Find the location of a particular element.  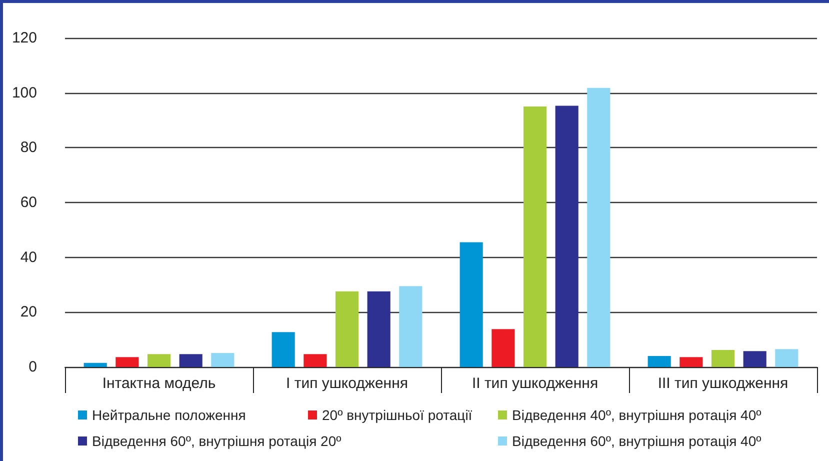

x-tick-label: Інтактна модель is located at coordinates (159, 383).